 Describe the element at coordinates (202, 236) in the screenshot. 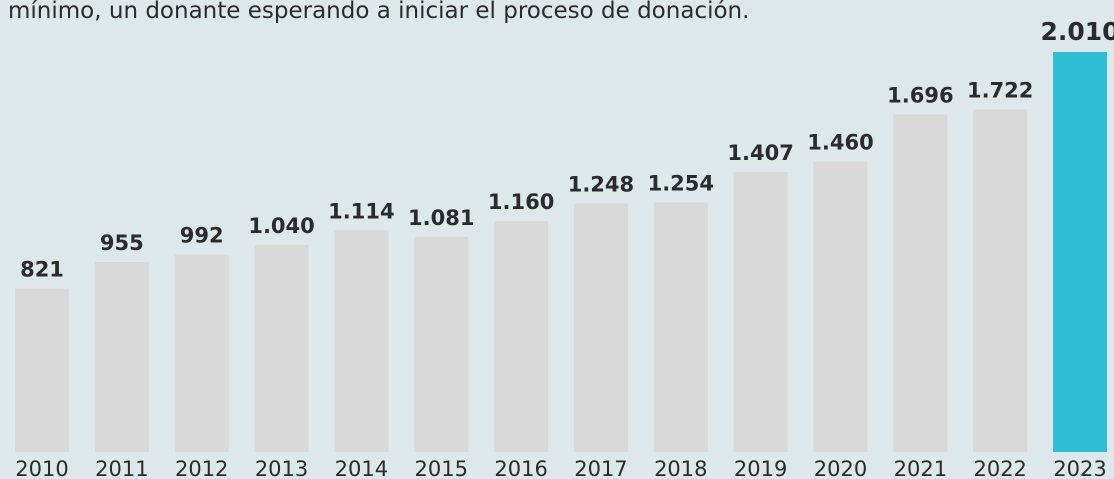

I see `value-label: 992` at that location.